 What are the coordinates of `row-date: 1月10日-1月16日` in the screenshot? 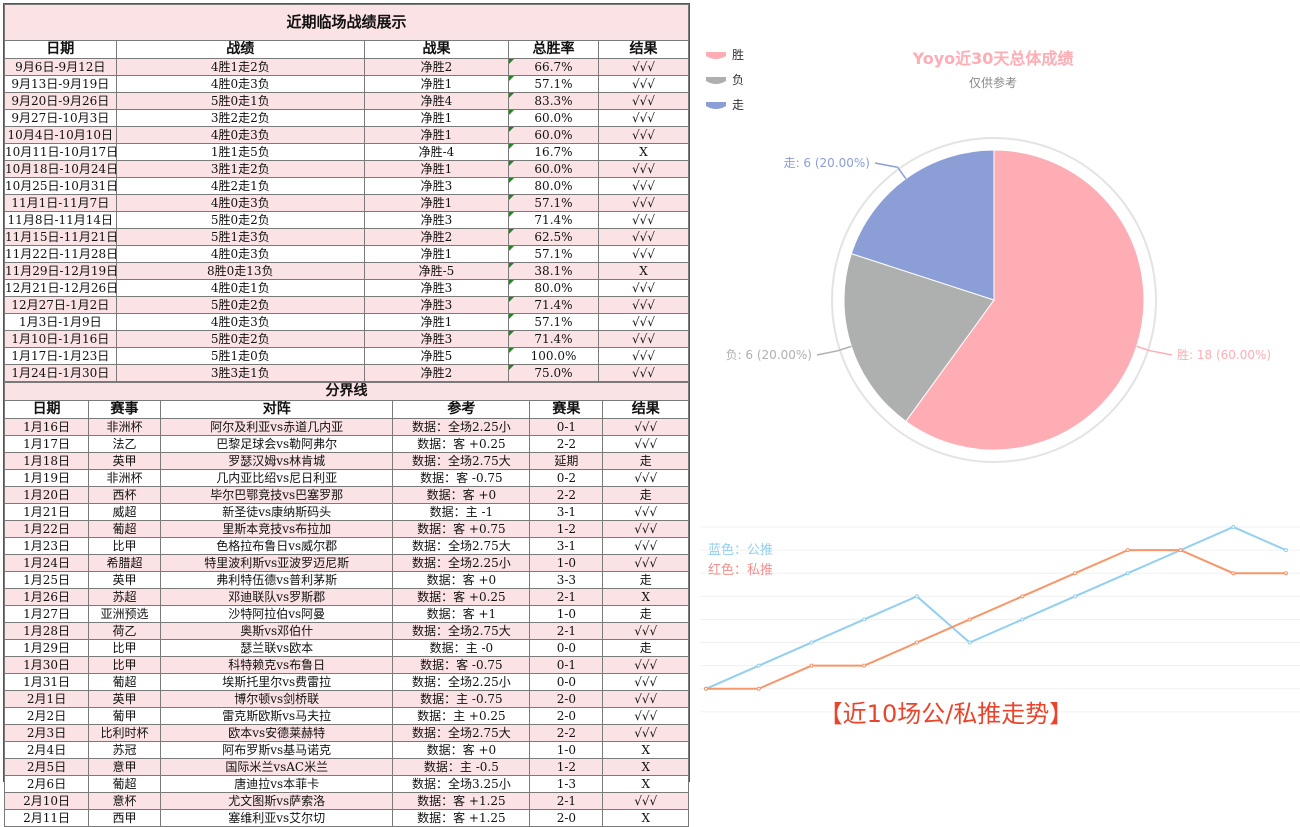 It's located at (60, 339).